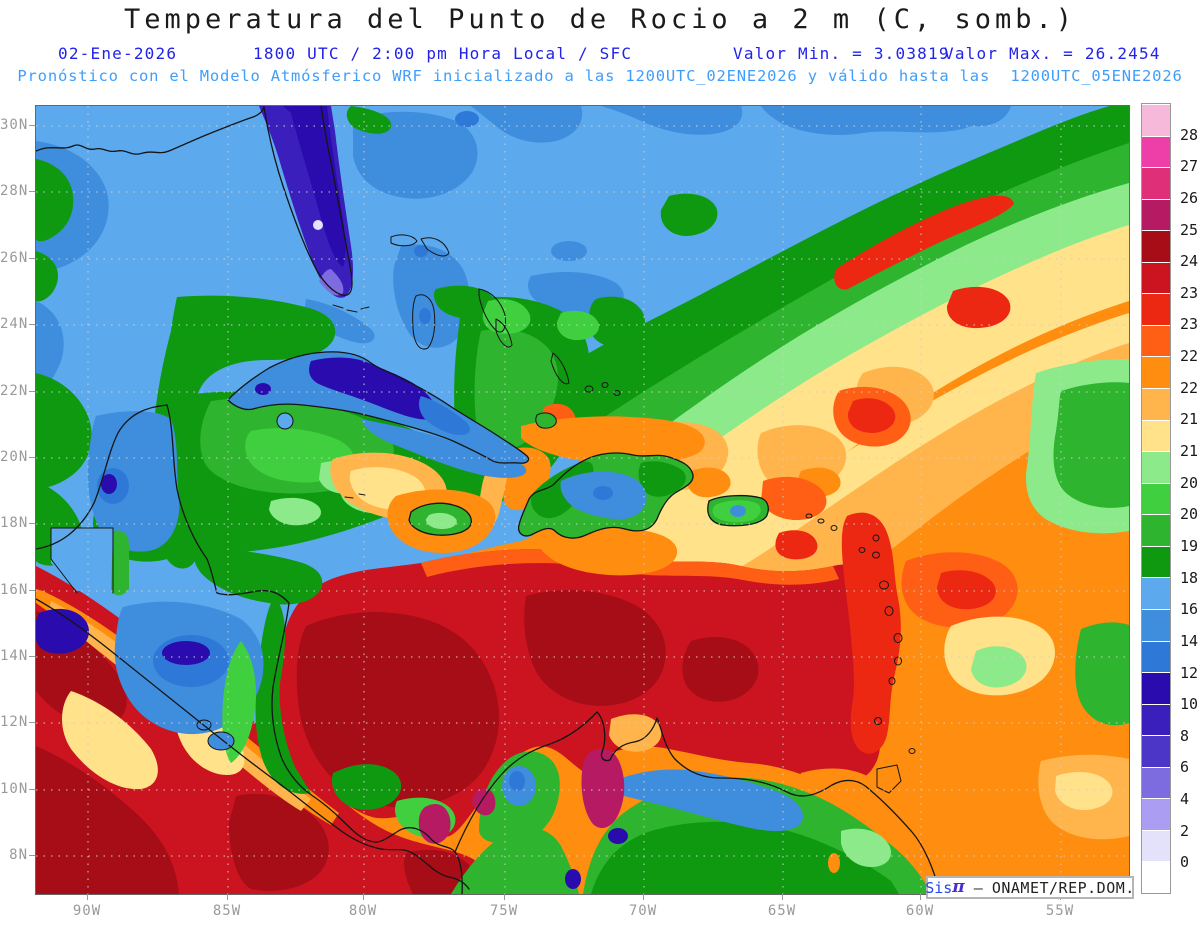 The image size is (1200, 927). I want to click on bahamas-islands, so click(505, 315).